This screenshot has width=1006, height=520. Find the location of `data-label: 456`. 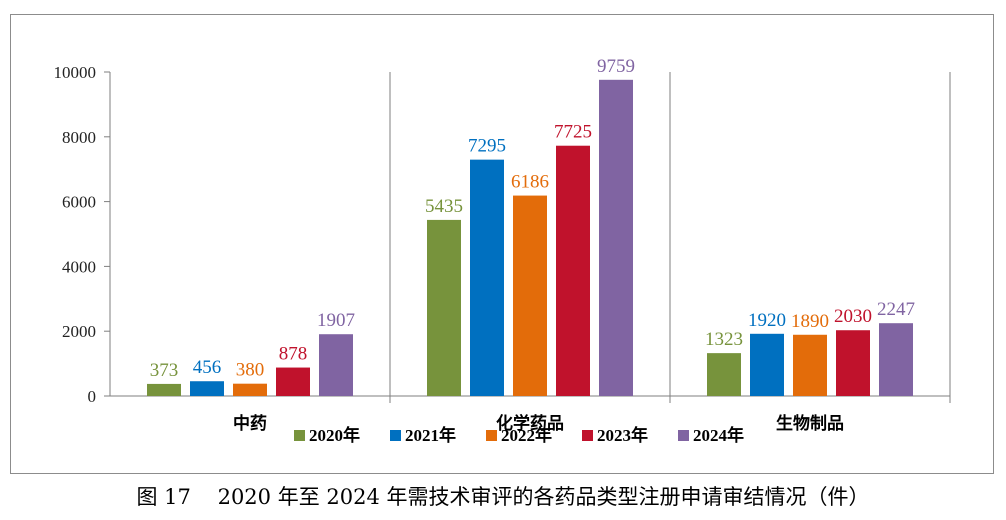

data-label: 456 is located at coordinates (207, 367).